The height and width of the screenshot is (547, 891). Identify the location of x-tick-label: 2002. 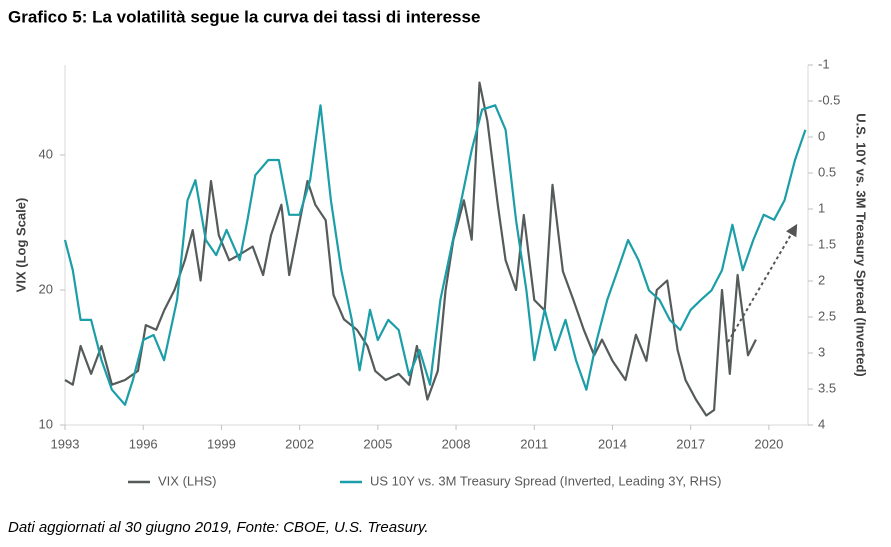
(299, 443).